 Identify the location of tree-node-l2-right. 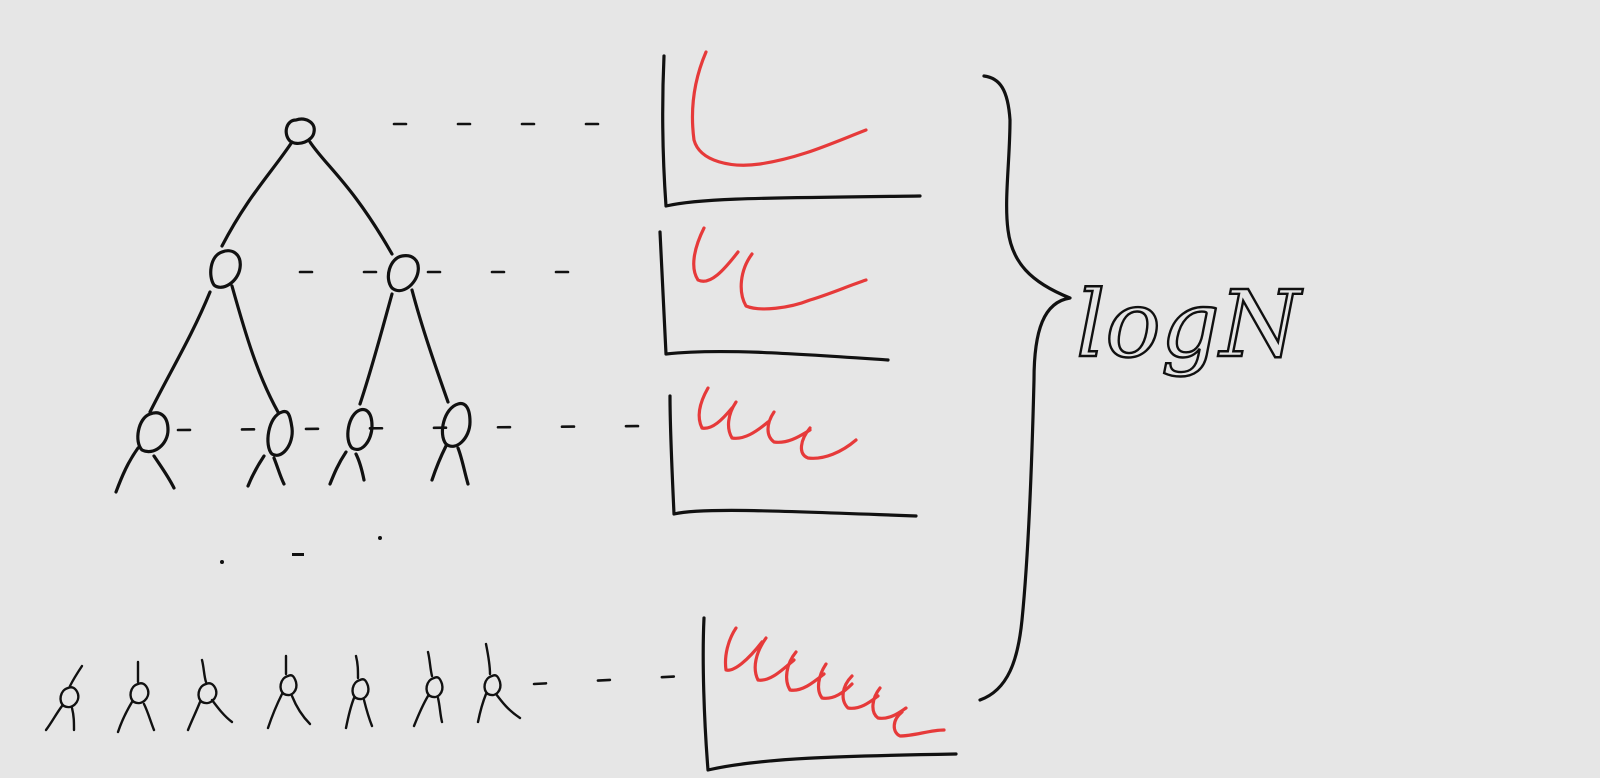
(403, 273).